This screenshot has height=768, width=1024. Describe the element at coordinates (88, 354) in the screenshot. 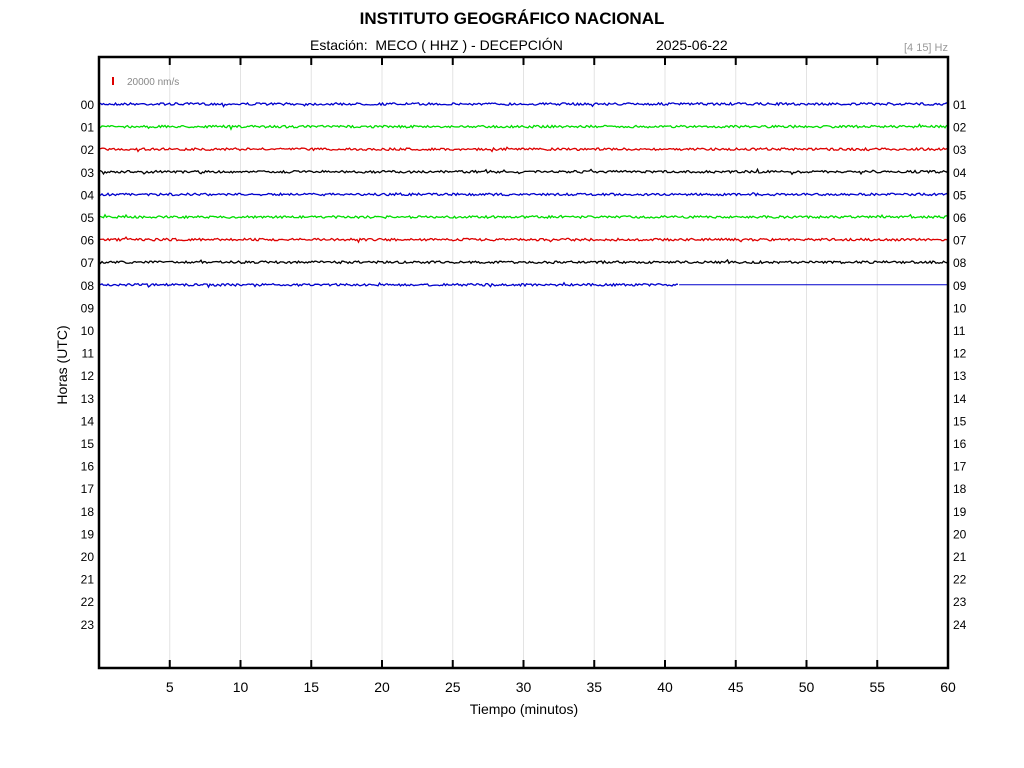

I see `y-tick-label-left: 11` at that location.